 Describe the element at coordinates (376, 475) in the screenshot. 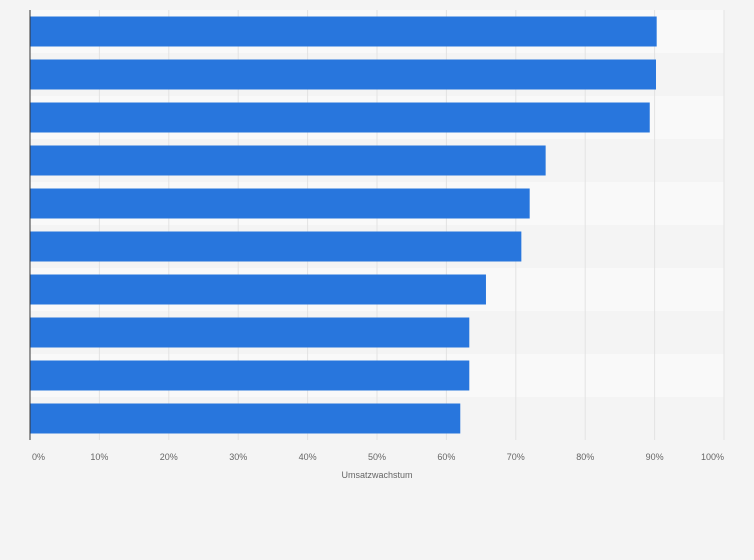

I see `x-axis-title: Umsatzwachstum` at that location.